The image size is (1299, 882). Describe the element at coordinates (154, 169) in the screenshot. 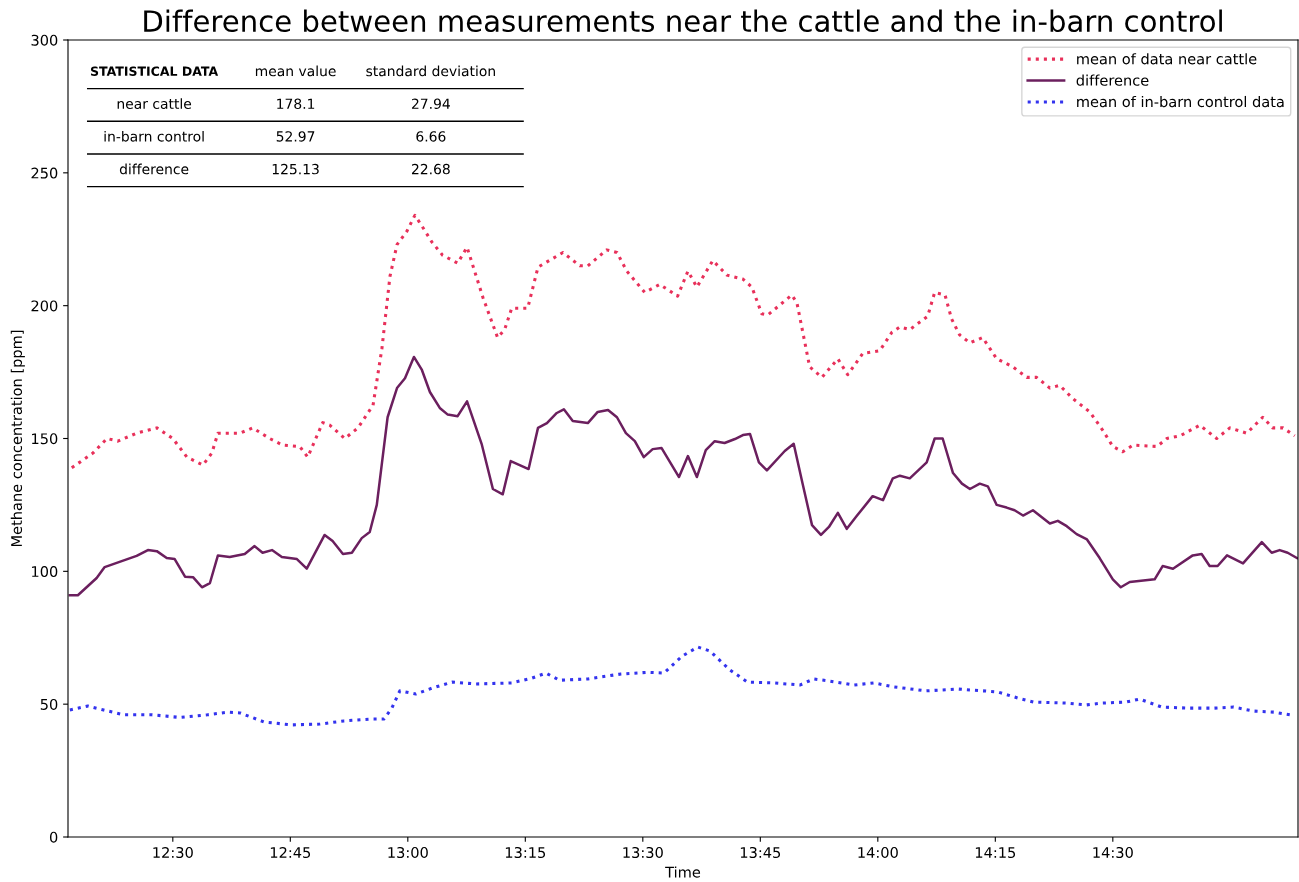

I see `annotation: difference` at that location.